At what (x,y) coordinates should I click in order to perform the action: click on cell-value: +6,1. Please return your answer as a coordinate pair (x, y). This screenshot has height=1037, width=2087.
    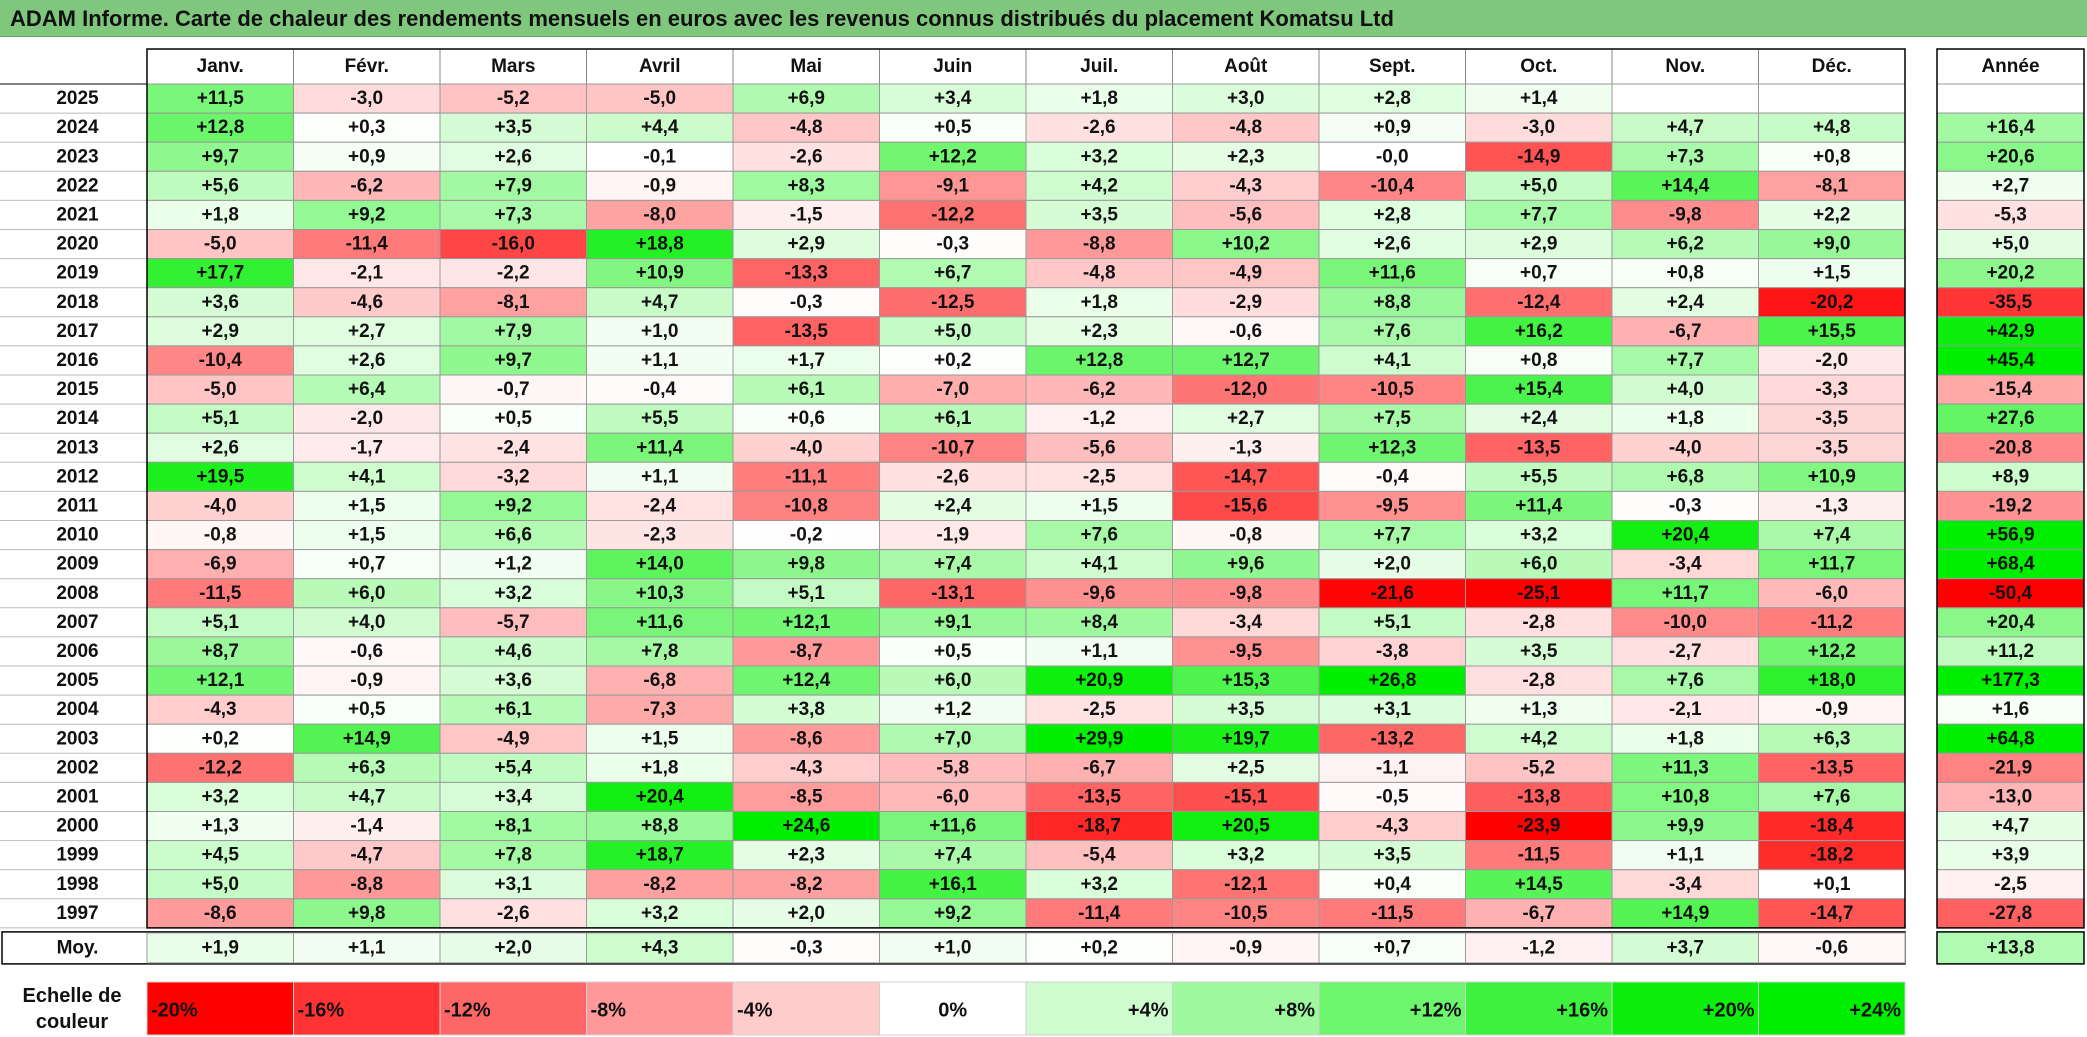
    Looking at the image, I should click on (806, 389).